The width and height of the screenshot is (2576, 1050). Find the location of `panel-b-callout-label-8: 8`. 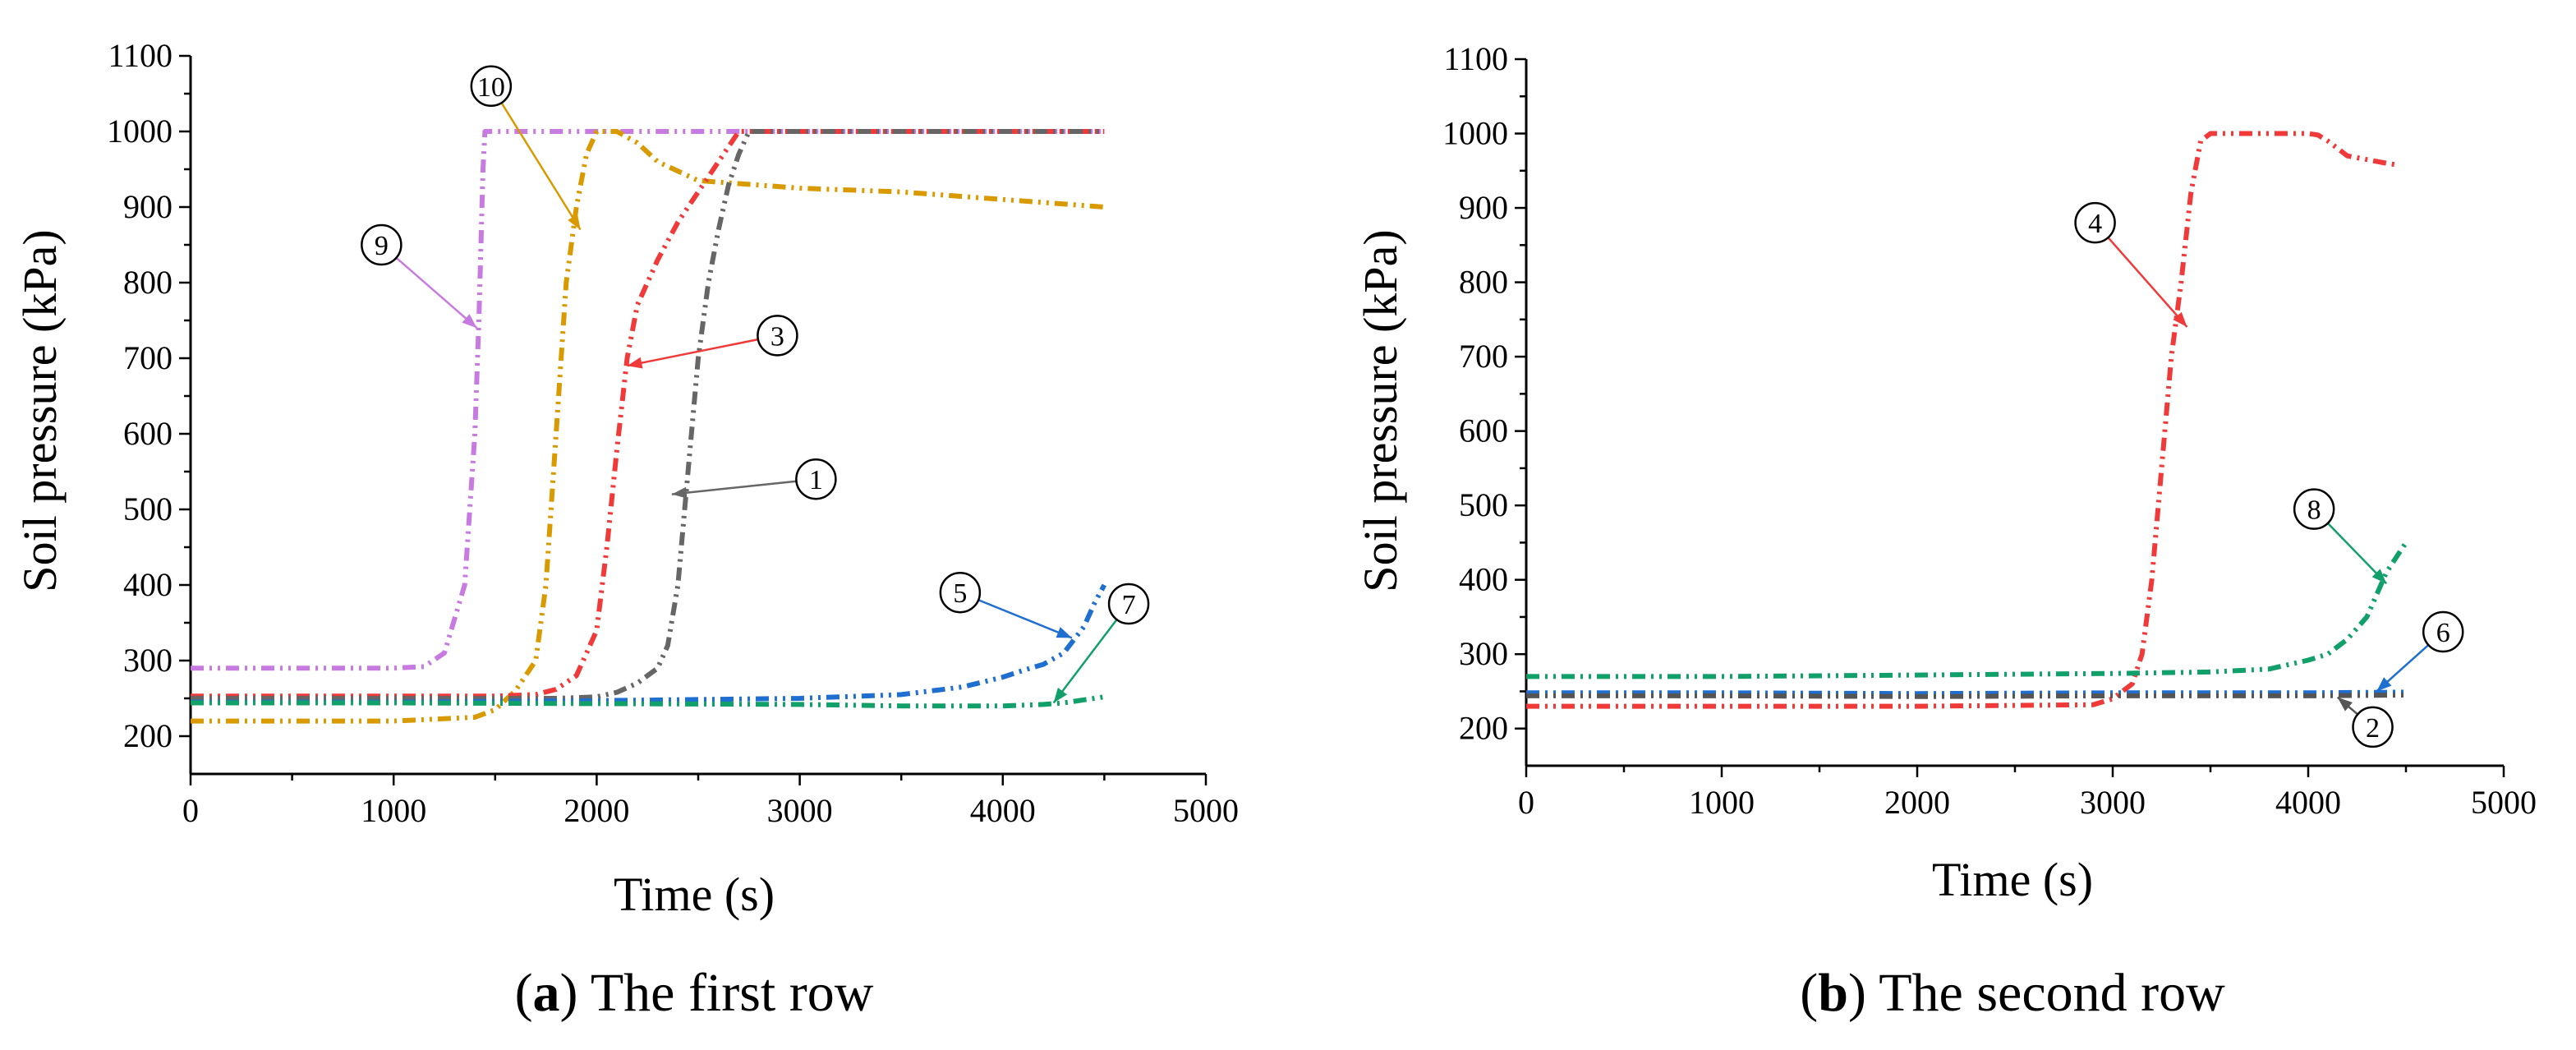

panel-b-callout-label-8: 8 is located at coordinates (2314, 510).